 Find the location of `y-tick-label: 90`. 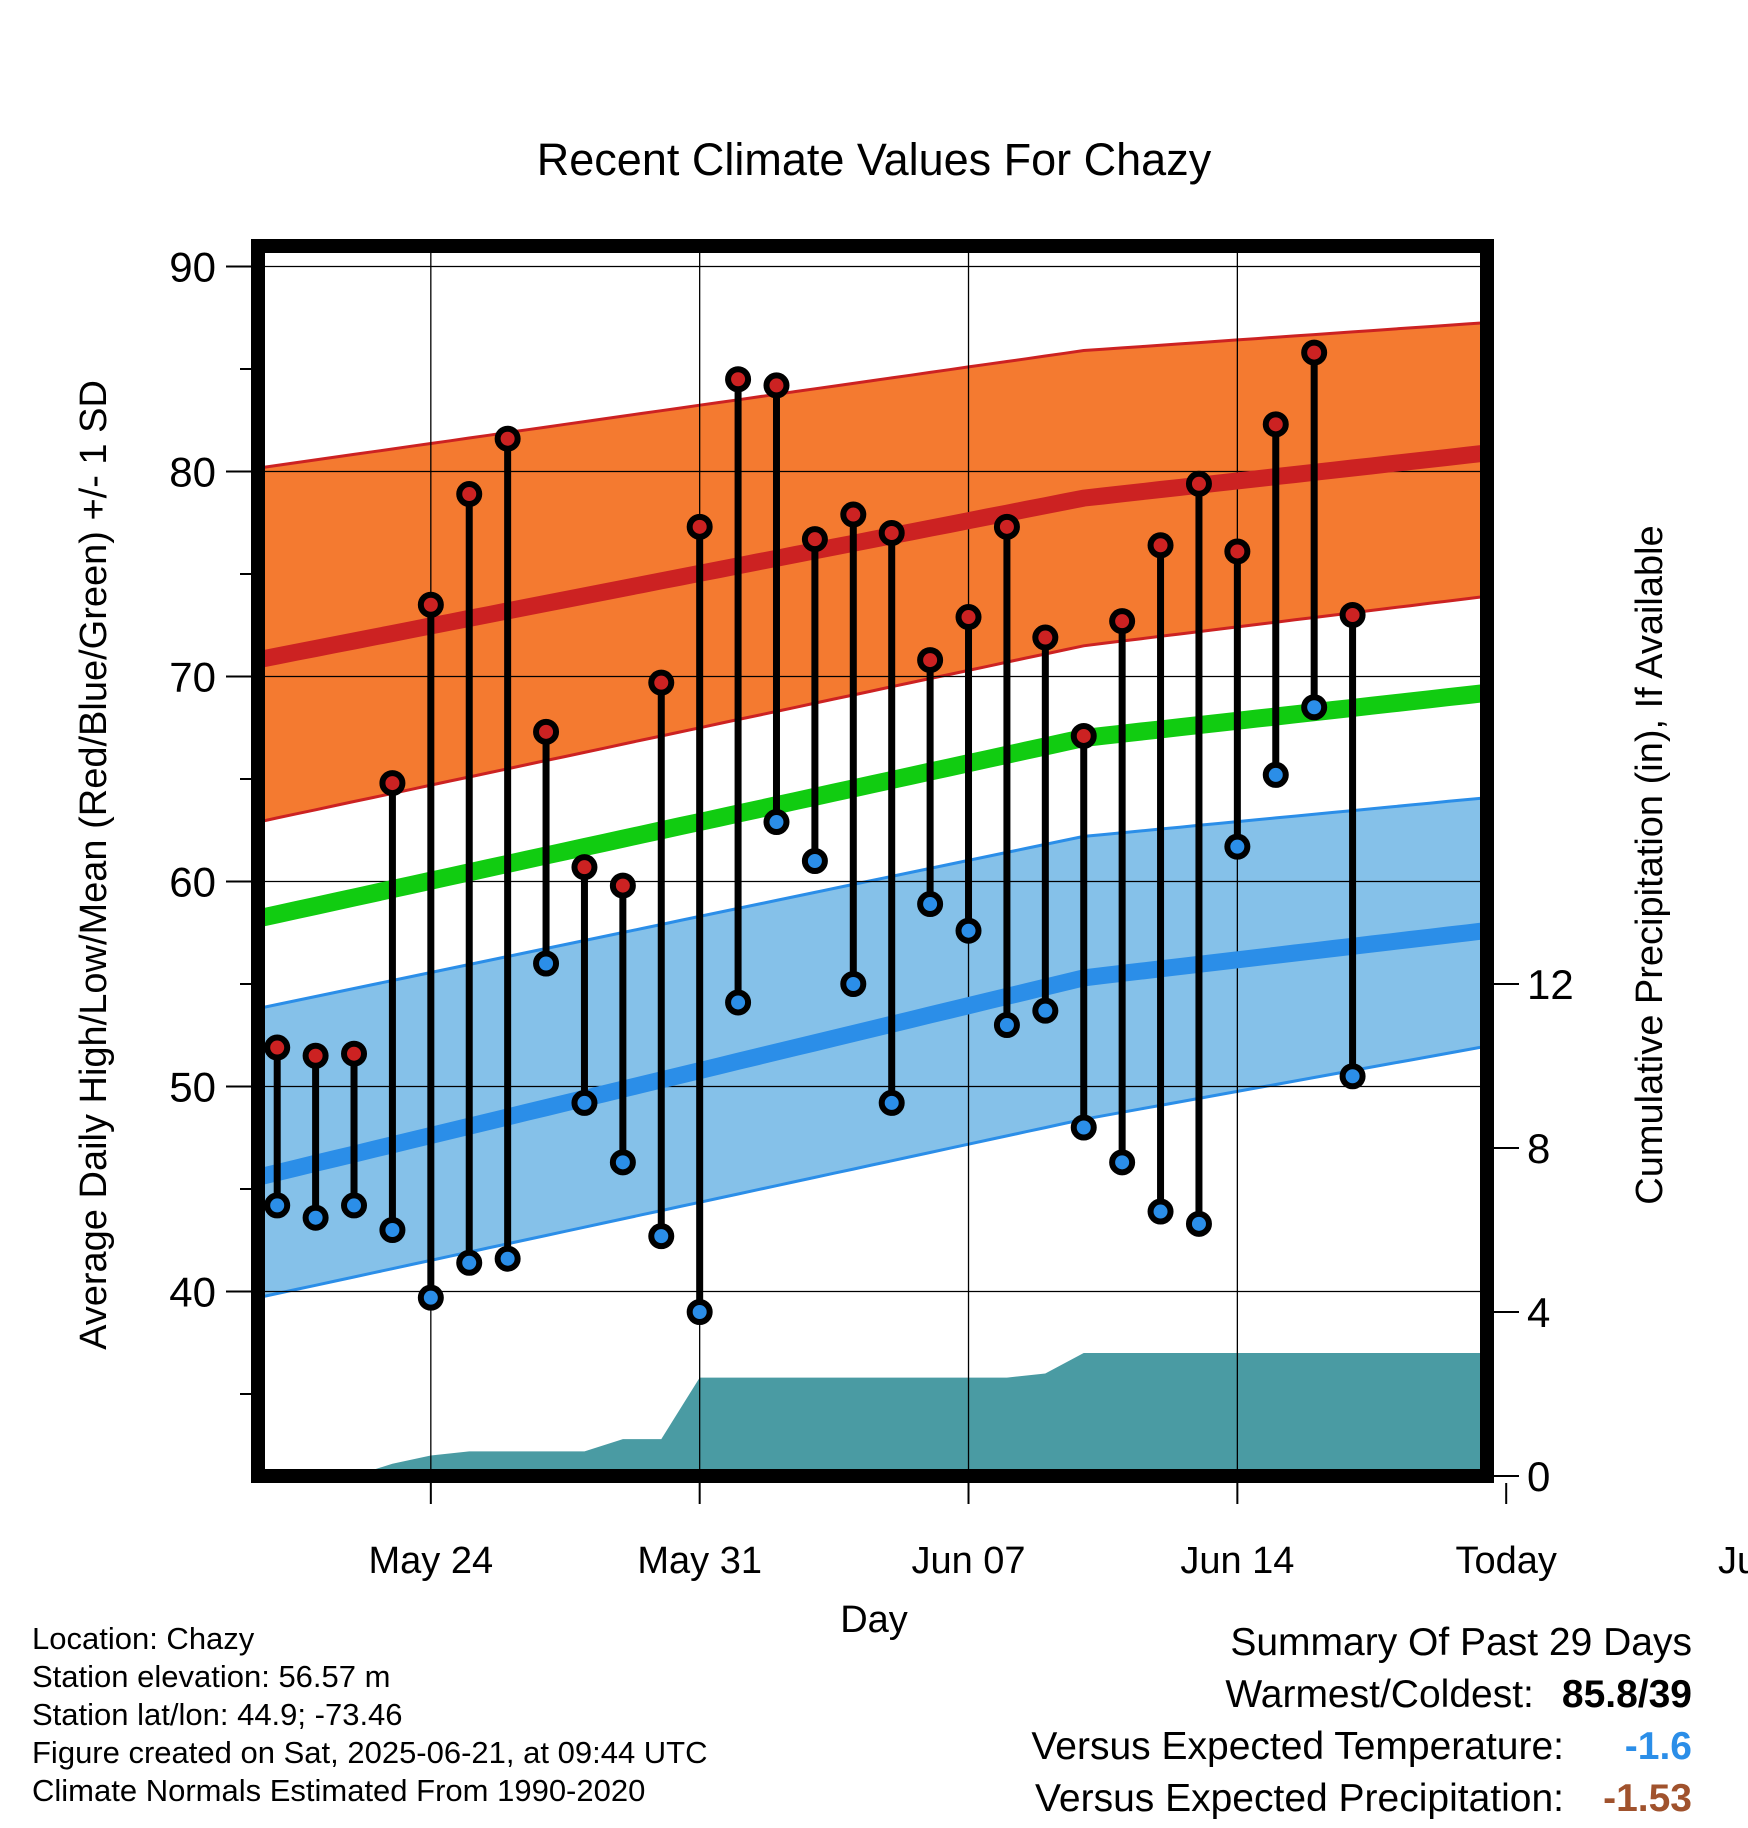

y-tick-label: 90 is located at coordinates (192, 267).